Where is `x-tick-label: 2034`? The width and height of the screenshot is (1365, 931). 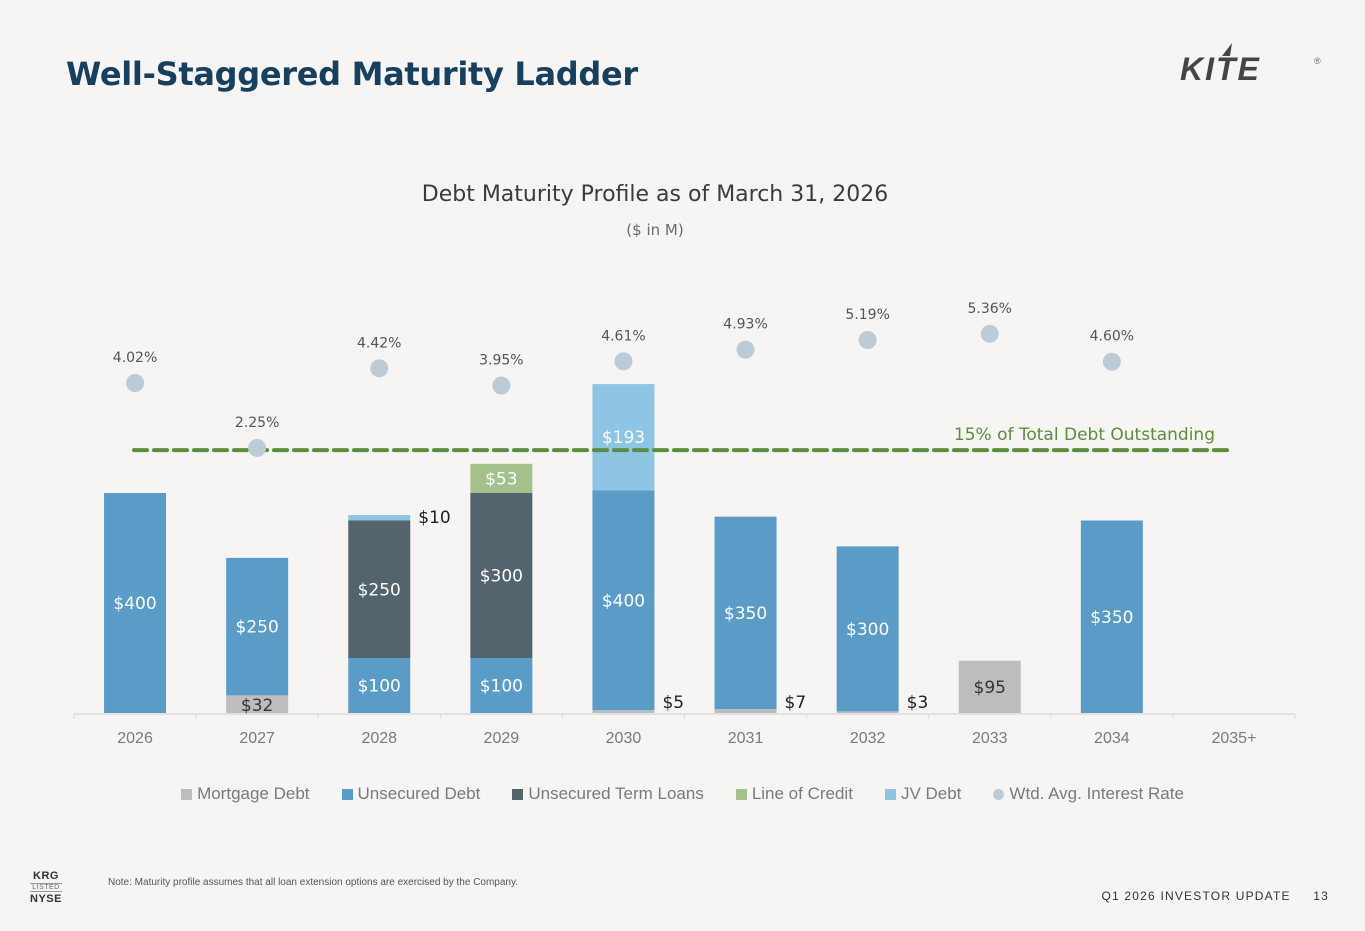
x-tick-label: 2034 is located at coordinates (1112, 738).